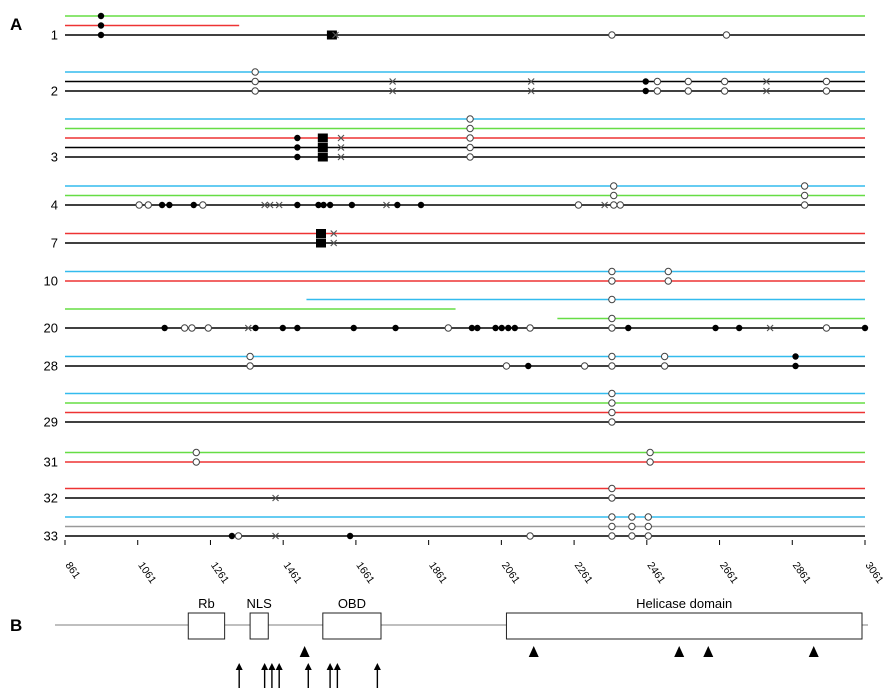 The height and width of the screenshot is (691, 883). What do you see at coordinates (458, 140) in the screenshot?
I see `clone-group-3: 3` at bounding box center [458, 140].